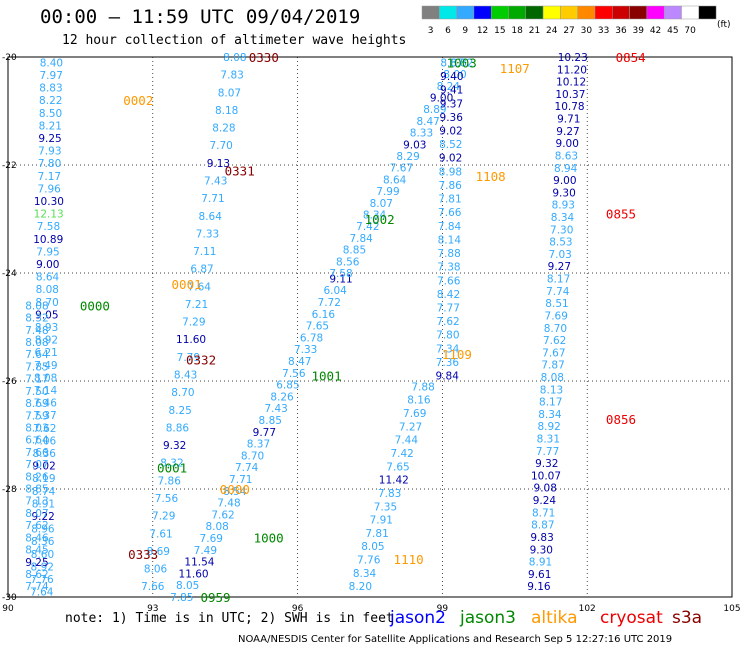 This screenshot has width=740, height=650. What do you see at coordinates (46, 404) in the screenshot?
I see `wave-height-value: 7.46` at bounding box center [46, 404].